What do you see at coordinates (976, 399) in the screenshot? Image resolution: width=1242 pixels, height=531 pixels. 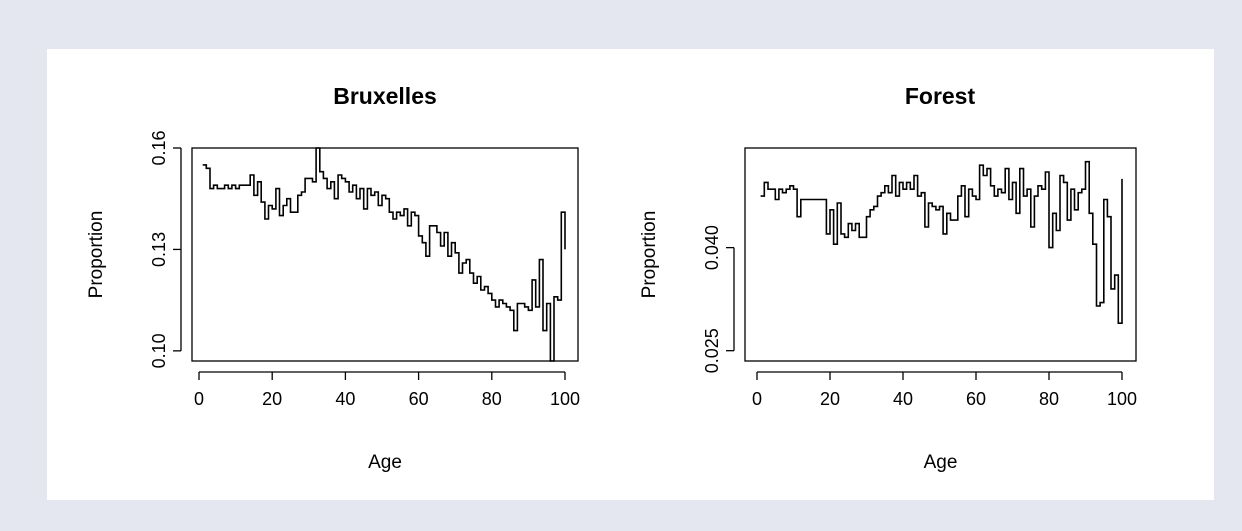 I see `forest-x-tick-label: 60` at bounding box center [976, 399].